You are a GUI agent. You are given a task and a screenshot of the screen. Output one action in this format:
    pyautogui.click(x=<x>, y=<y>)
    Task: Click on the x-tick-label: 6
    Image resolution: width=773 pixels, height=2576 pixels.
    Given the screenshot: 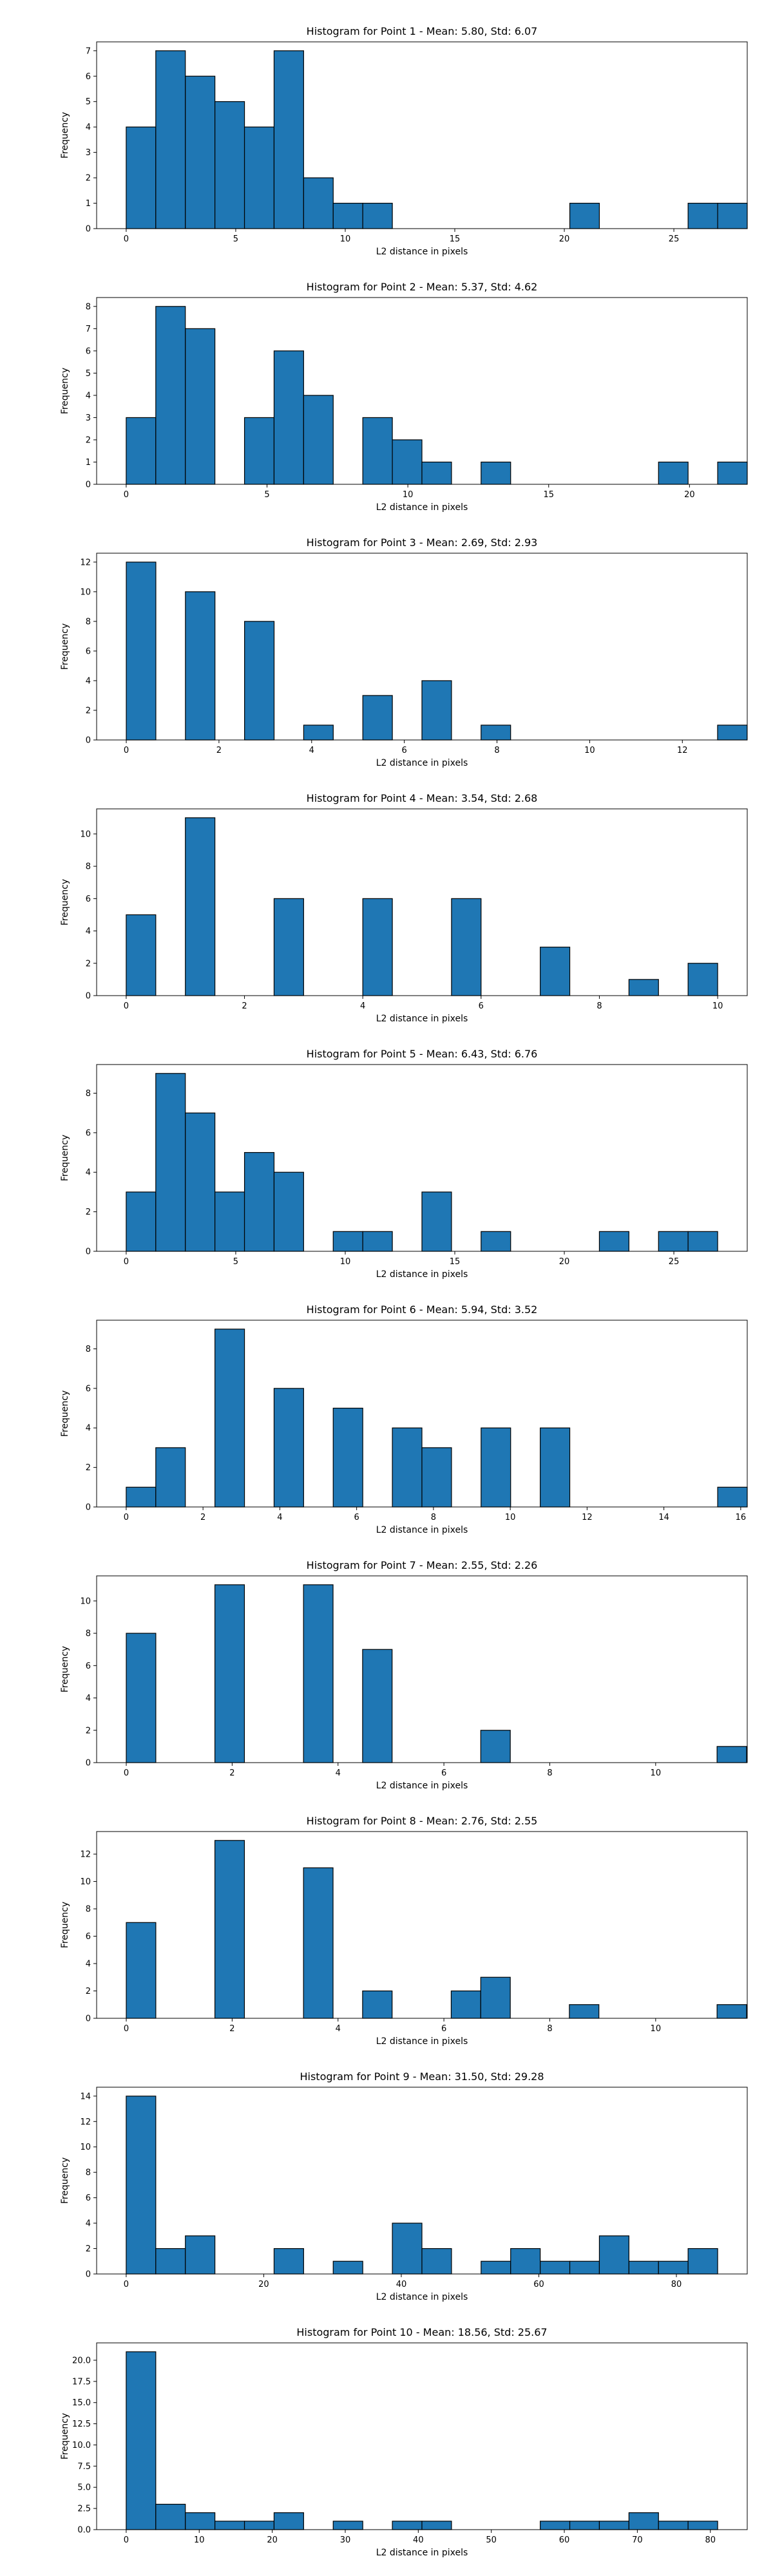 What is the action you would take?
    pyautogui.click(x=443, y=2029)
    